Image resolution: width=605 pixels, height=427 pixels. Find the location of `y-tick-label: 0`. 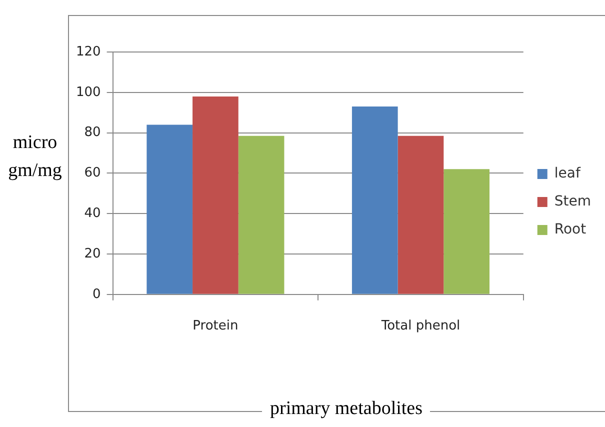

y-tick-label: 0 is located at coordinates (96, 294).